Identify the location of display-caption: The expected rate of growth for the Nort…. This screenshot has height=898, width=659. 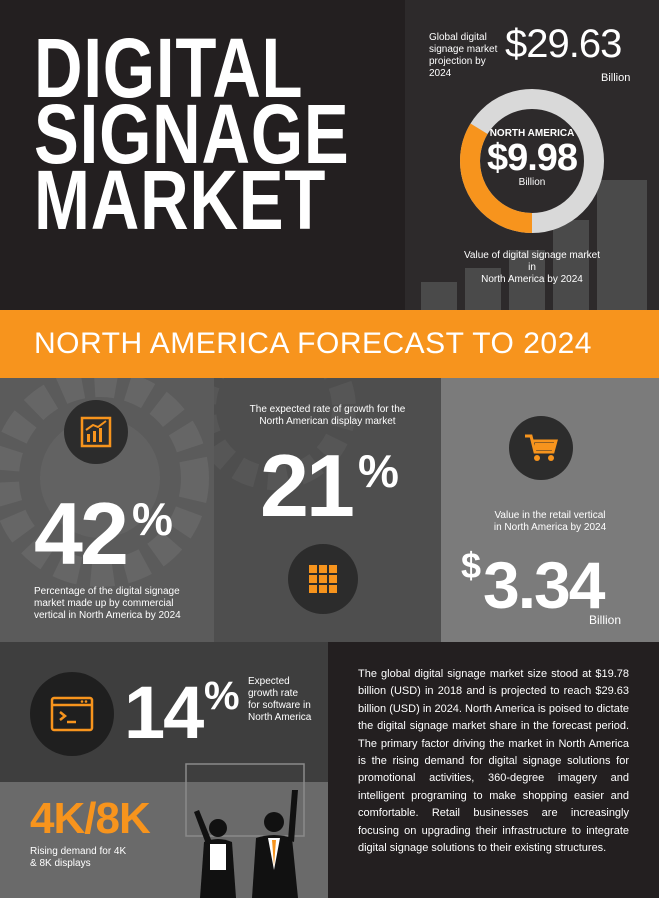
(327, 416).